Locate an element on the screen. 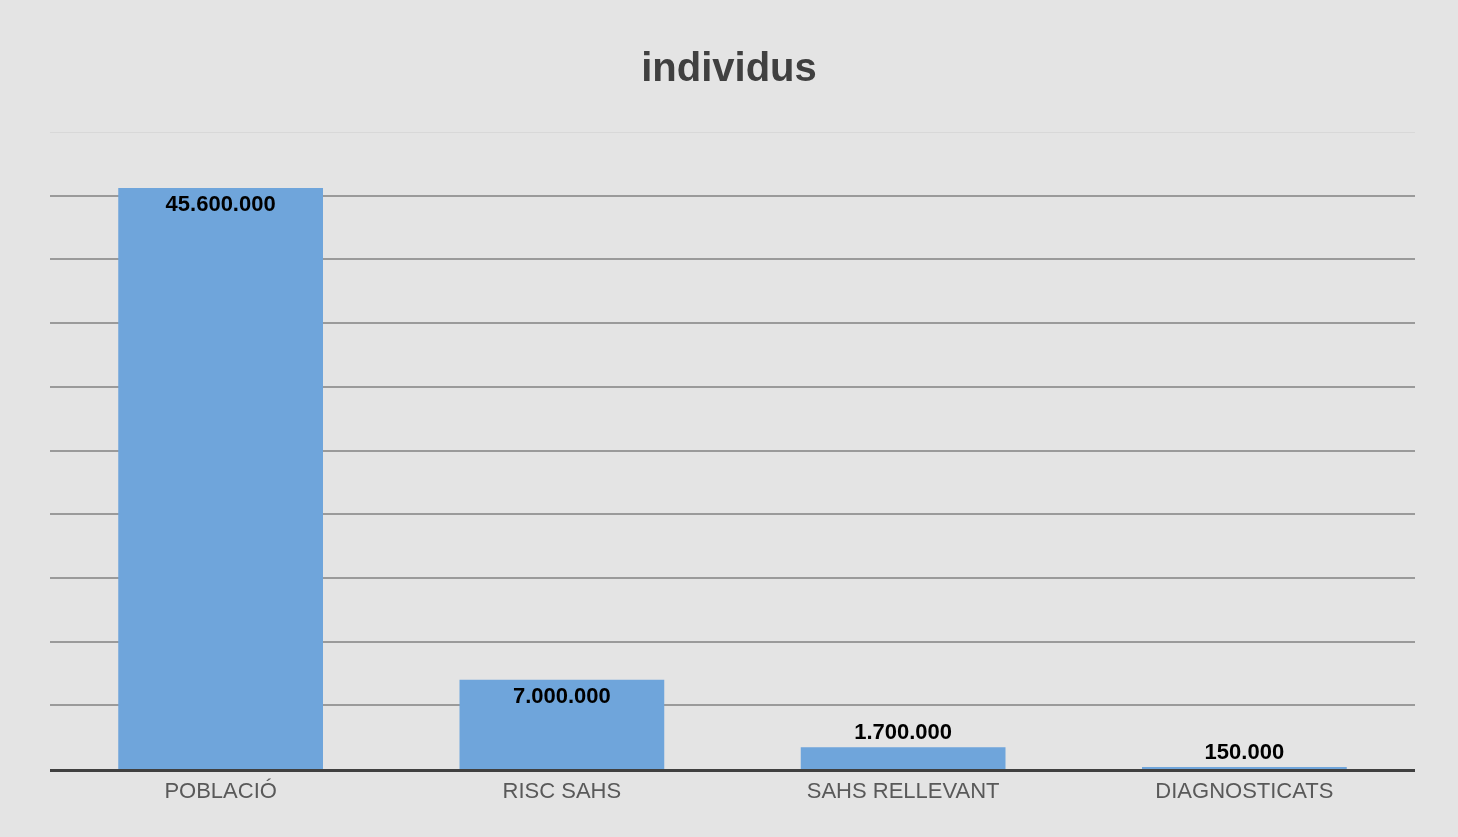 Image resolution: width=1458 pixels, height=837 pixels. x-tick-label: POBLACIÓ is located at coordinates (220, 791).